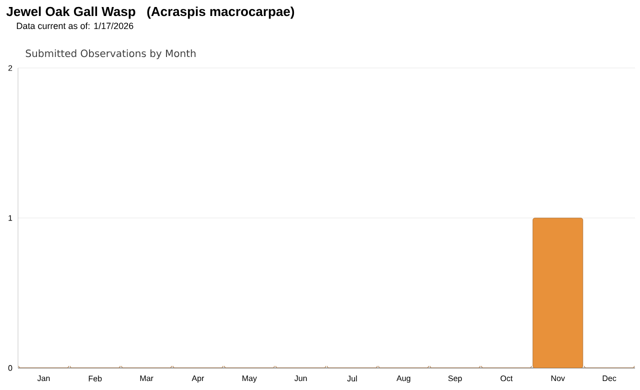  Describe the element at coordinates (111, 54) in the screenshot. I see `chart-subtitle: Submitted Observations by Month` at that location.